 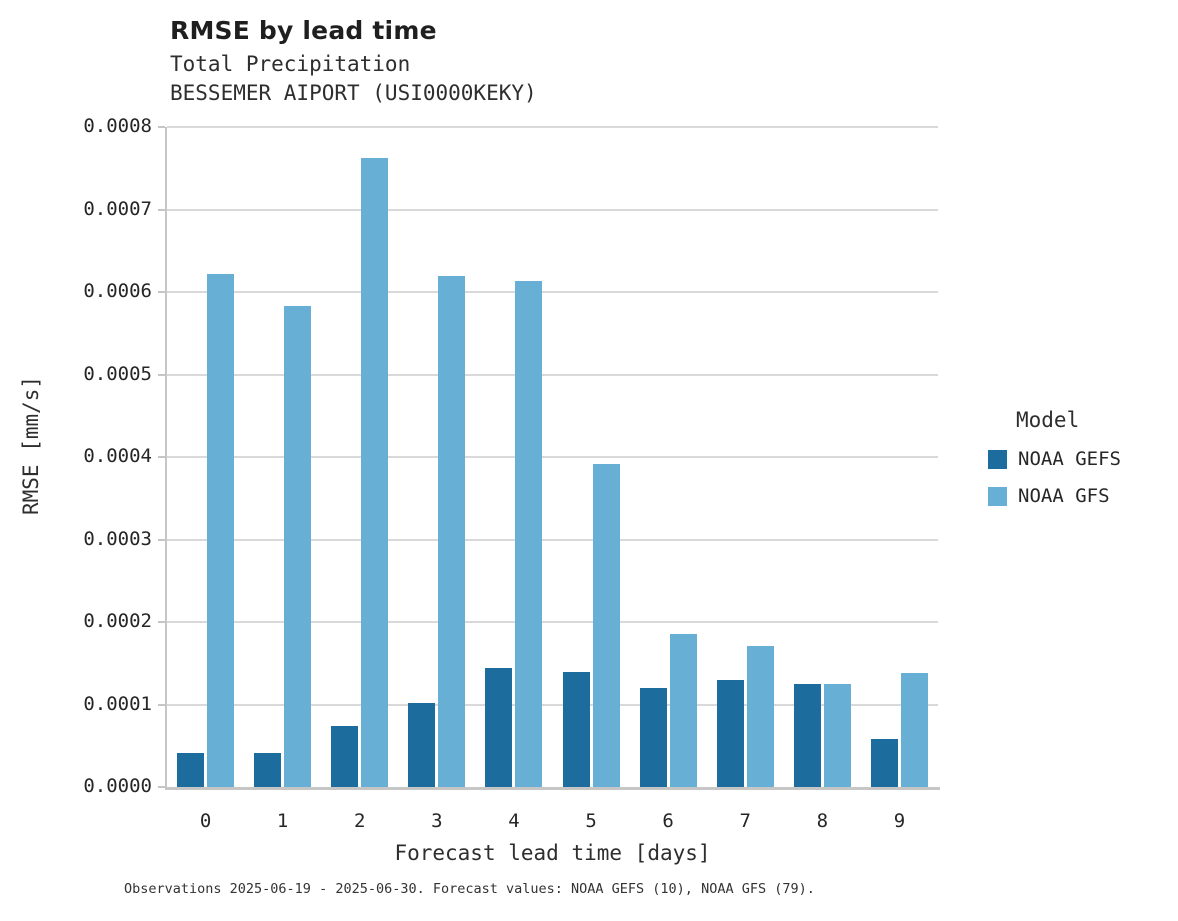 I want to click on x-tick-label-1: 1, so click(x=282, y=821).